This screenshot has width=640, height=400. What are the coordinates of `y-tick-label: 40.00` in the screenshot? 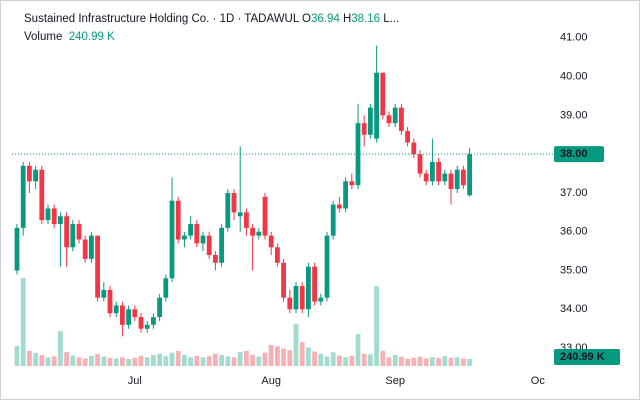 It's located at (574, 77).